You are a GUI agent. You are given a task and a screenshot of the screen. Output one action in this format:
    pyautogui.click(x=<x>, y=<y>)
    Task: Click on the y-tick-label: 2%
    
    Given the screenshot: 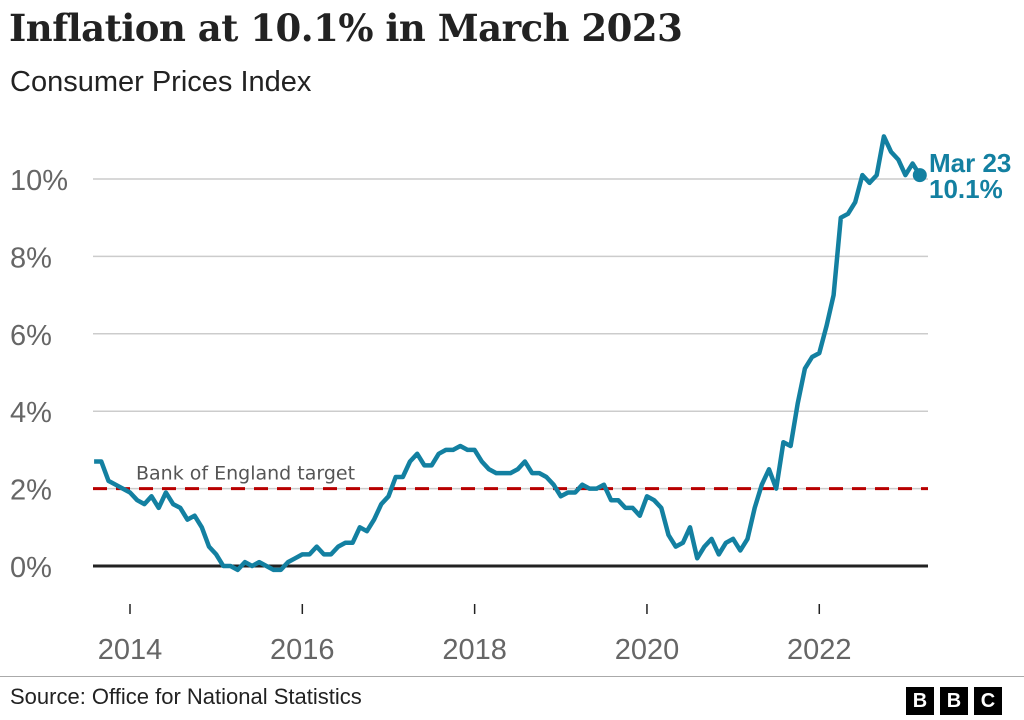 What is the action you would take?
    pyautogui.click(x=31, y=491)
    